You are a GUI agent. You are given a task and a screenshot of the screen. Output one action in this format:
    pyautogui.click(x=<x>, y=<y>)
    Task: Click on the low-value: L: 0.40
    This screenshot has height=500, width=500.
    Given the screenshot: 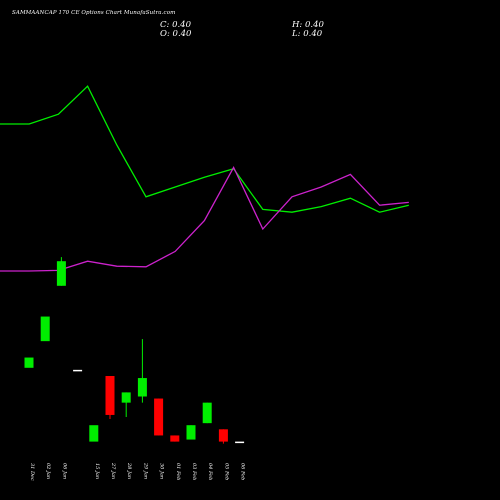 What is the action you would take?
    pyautogui.click(x=307, y=34)
    